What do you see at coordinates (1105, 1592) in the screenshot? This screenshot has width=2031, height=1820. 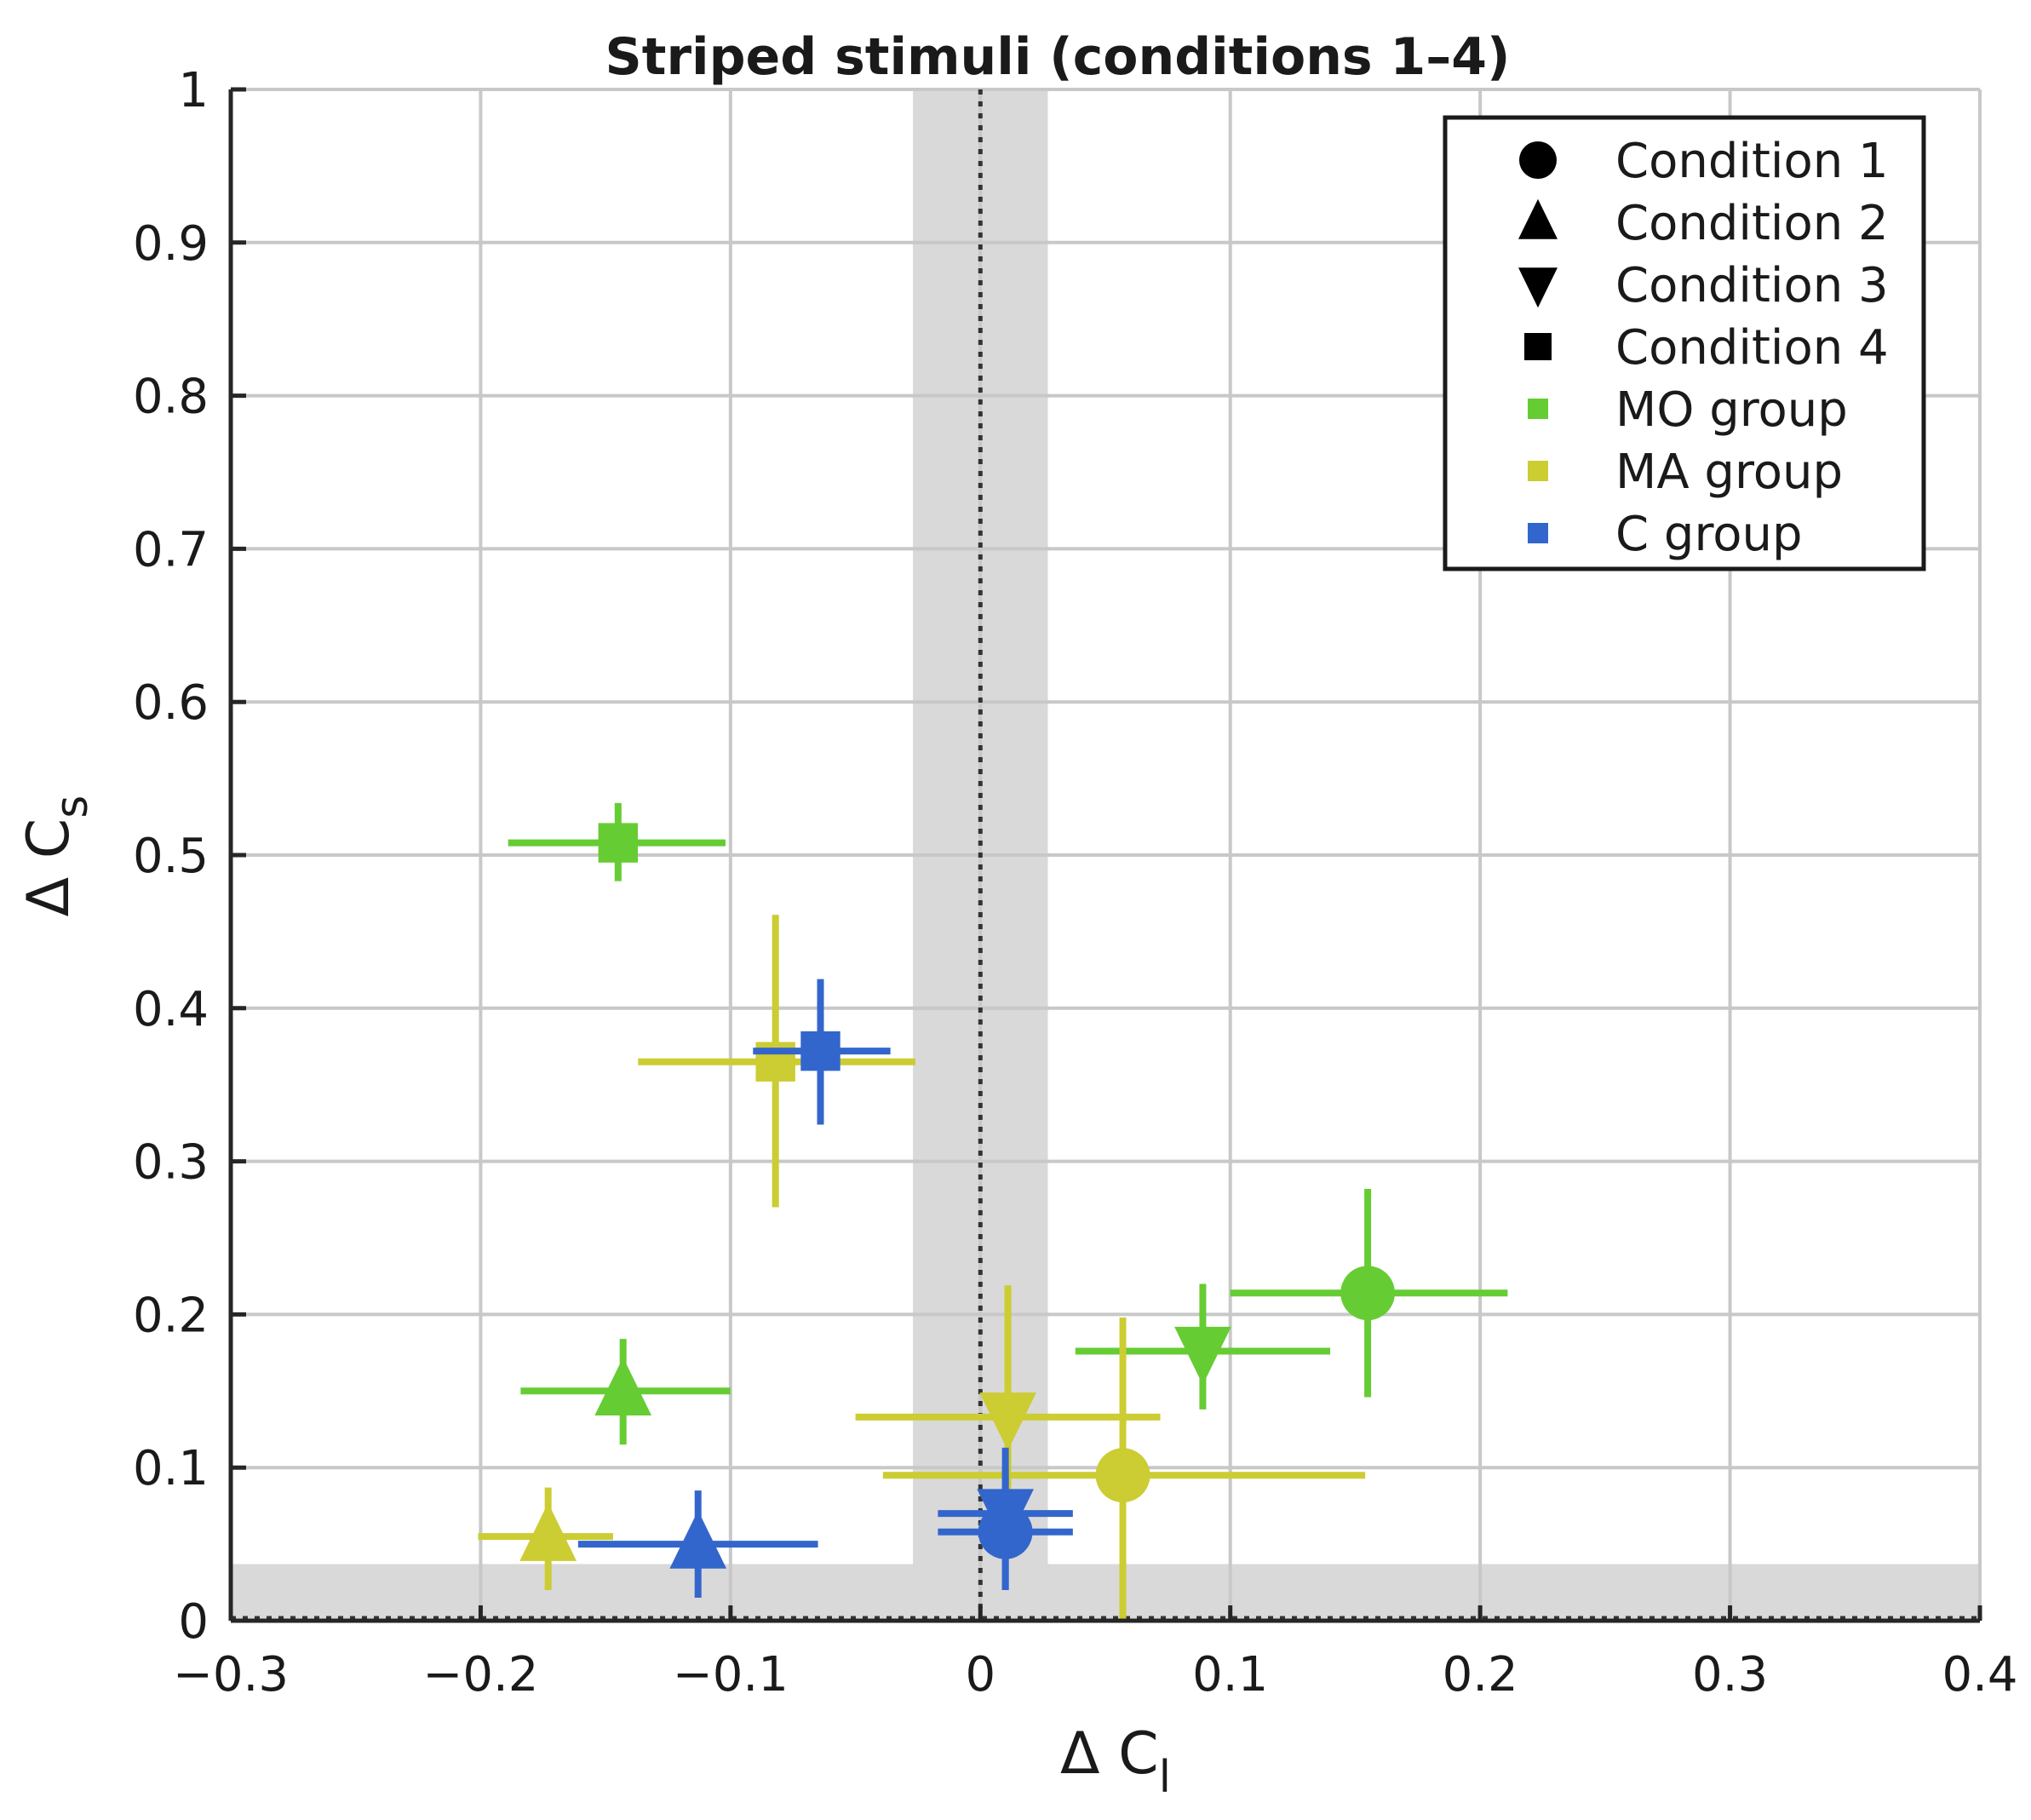 I see `horizontal-null-band` at bounding box center [1105, 1592].